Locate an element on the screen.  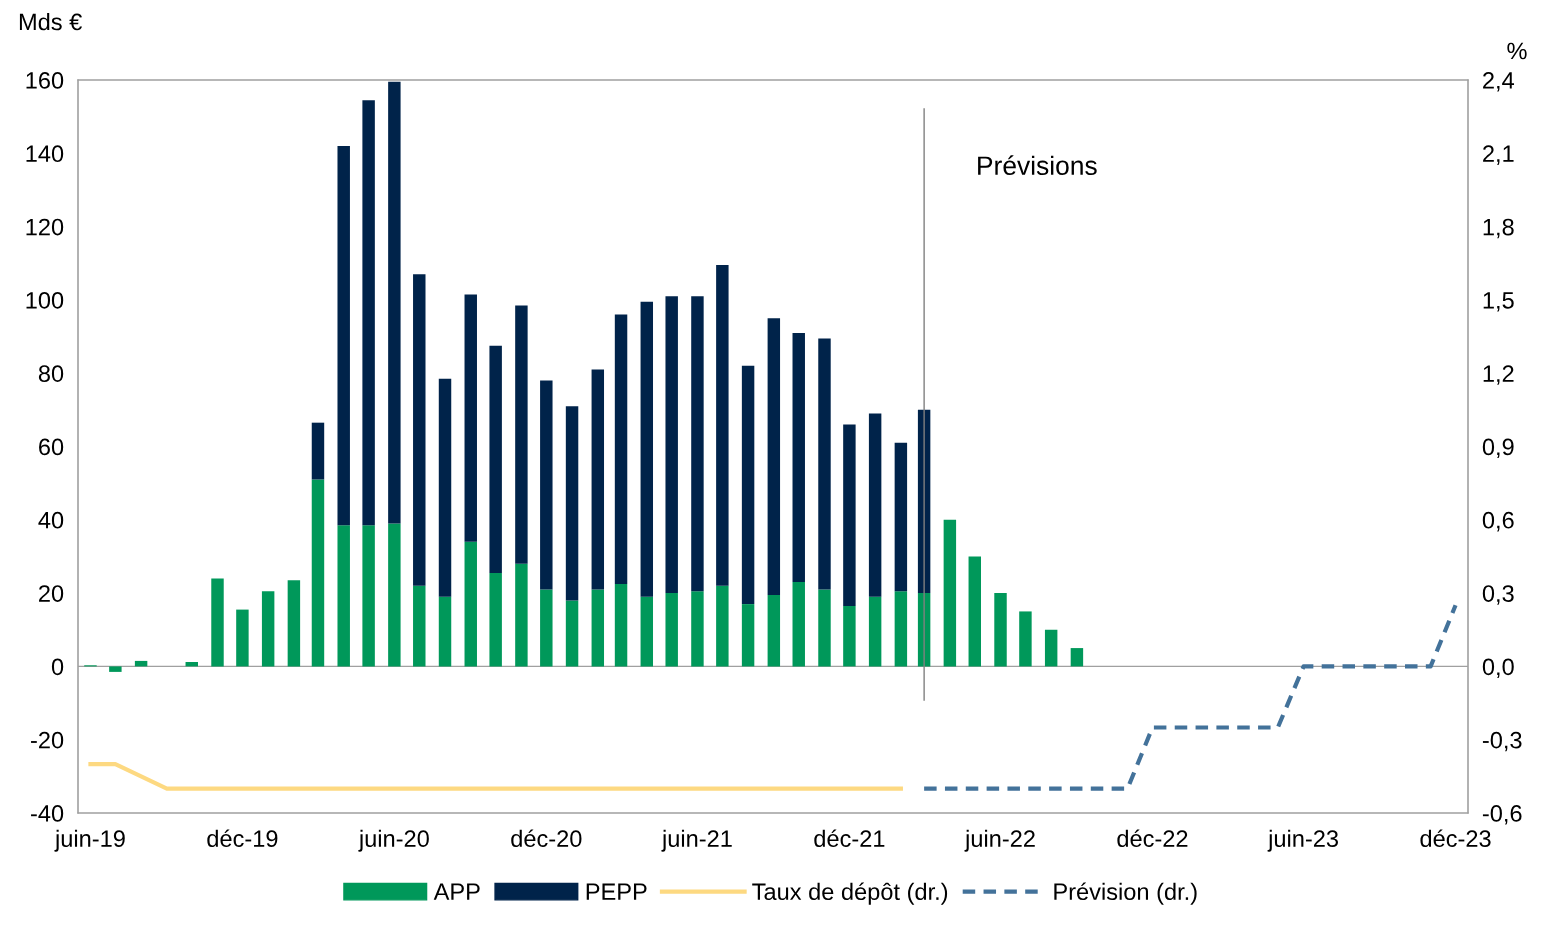
y-tick-label: 160 is located at coordinates (45, 80).